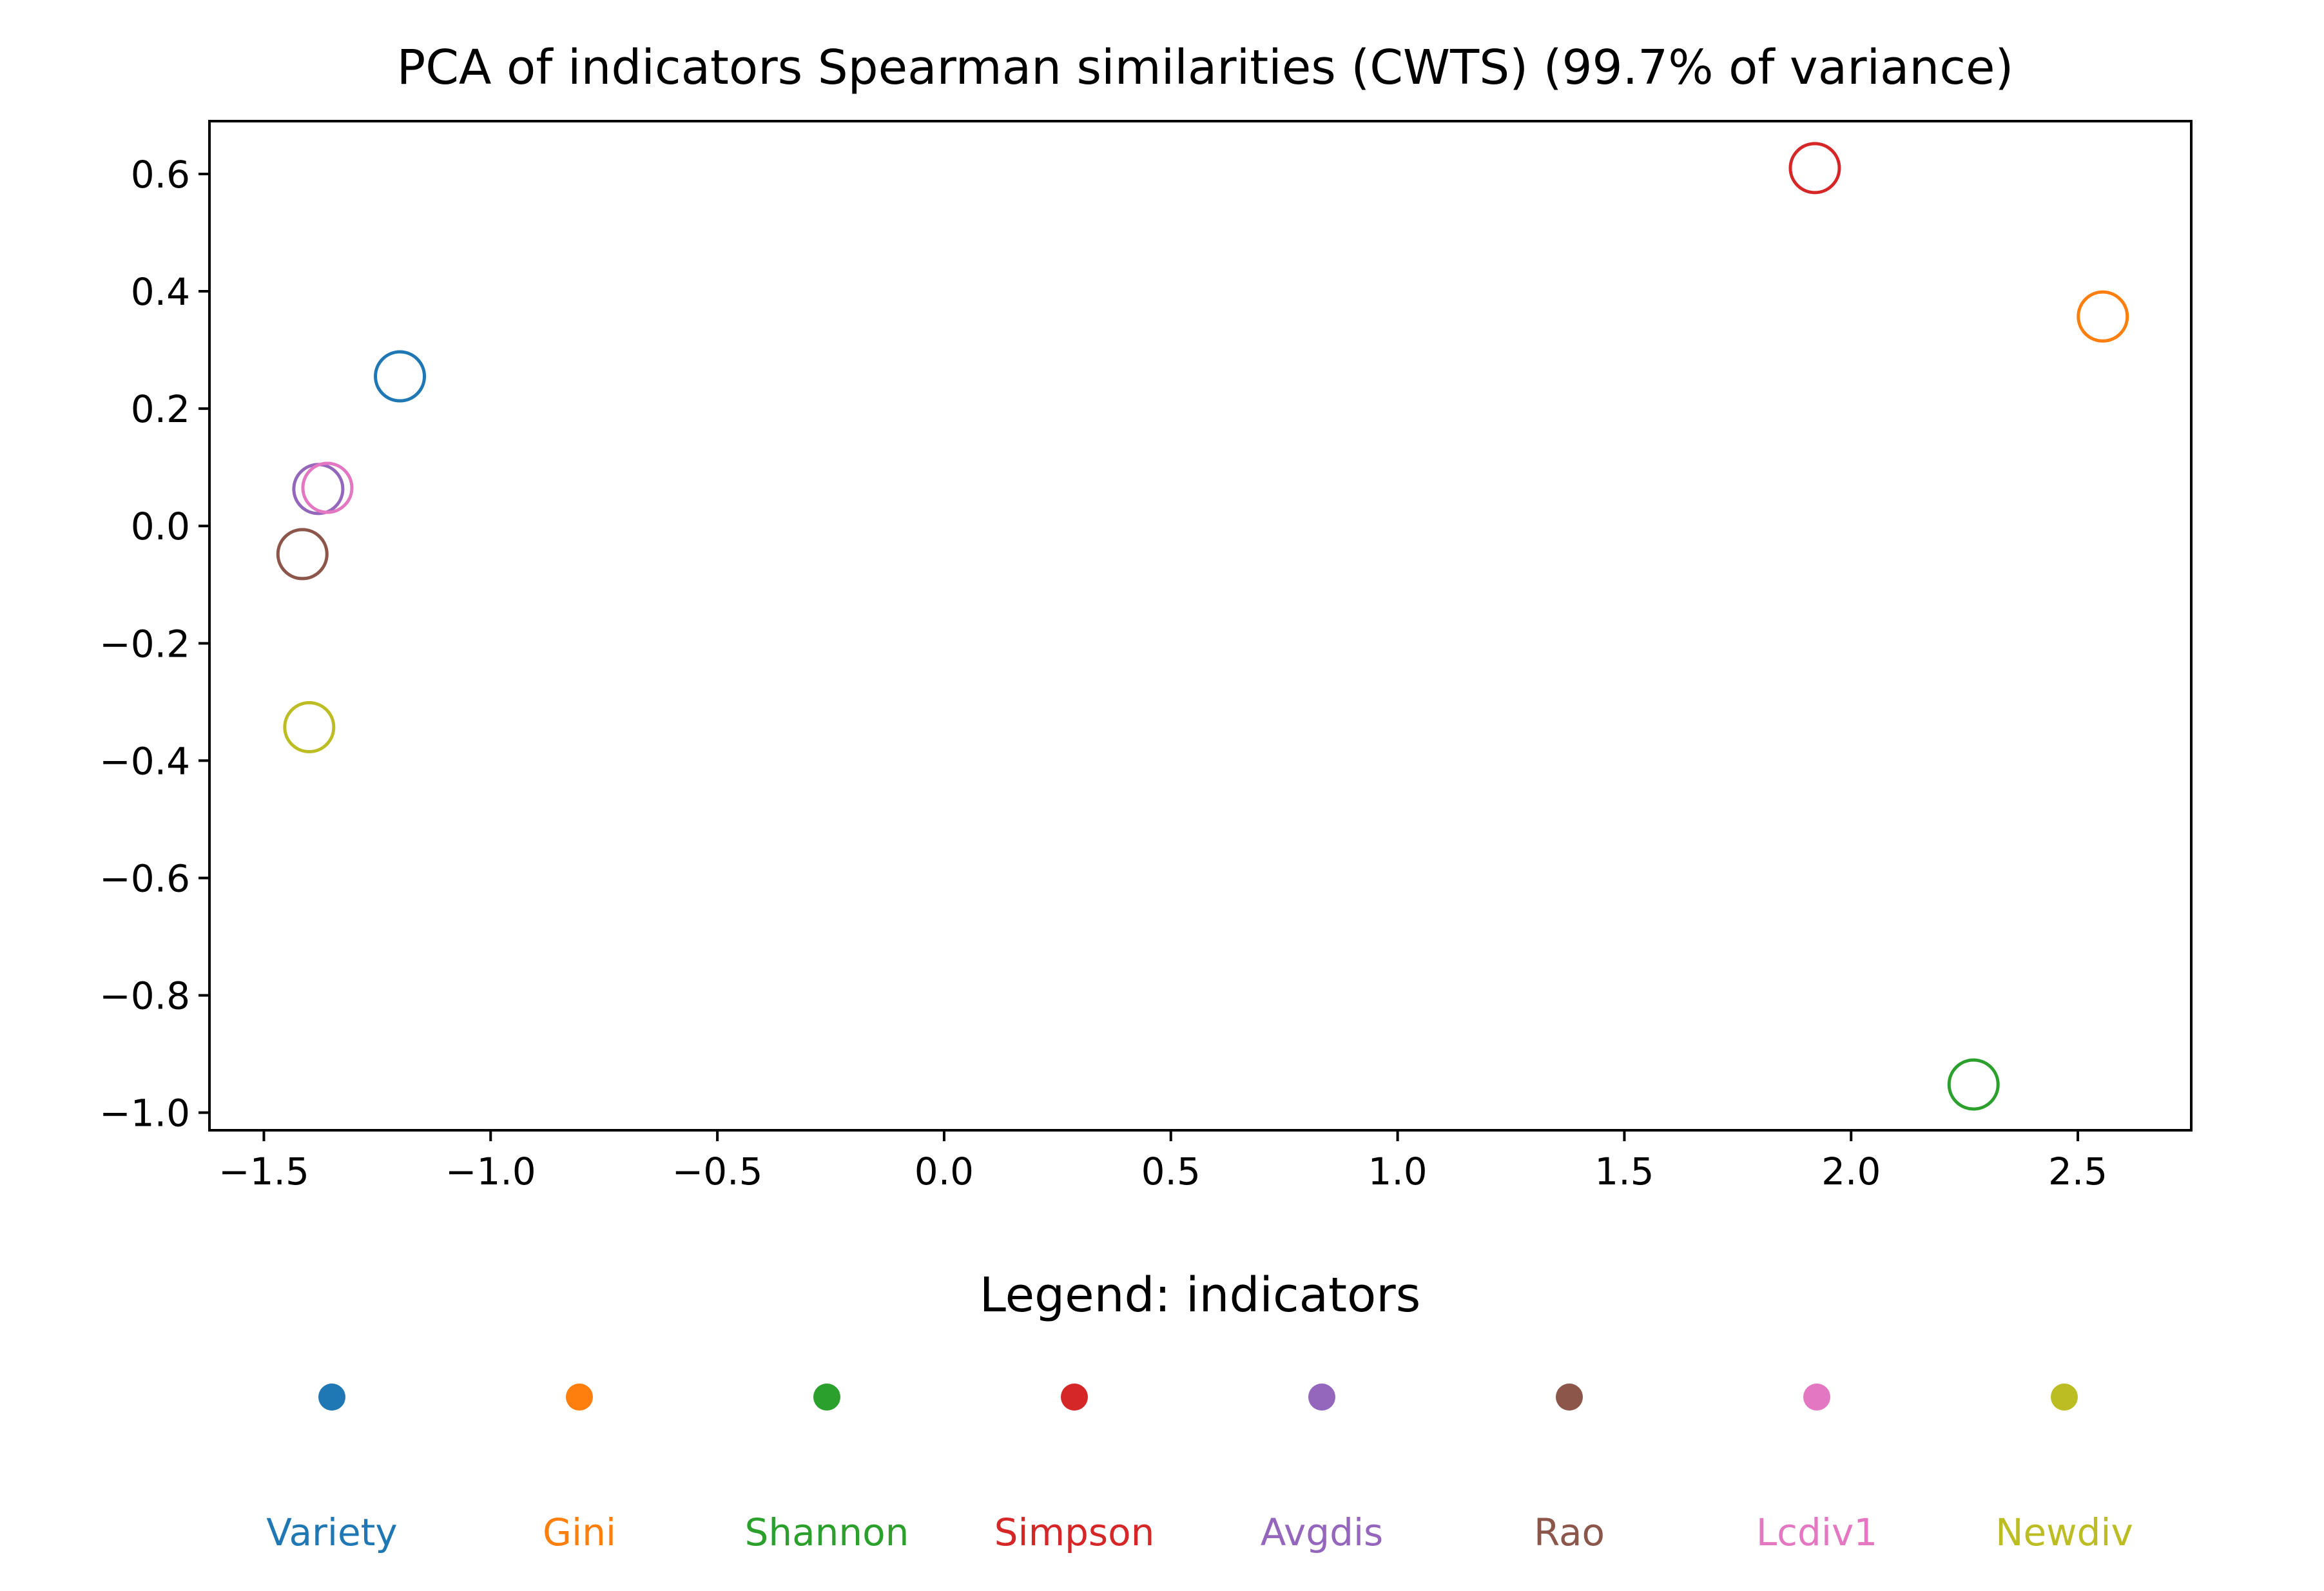  Describe the element at coordinates (400, 376) in the screenshot. I see `data-point-variety` at that location.